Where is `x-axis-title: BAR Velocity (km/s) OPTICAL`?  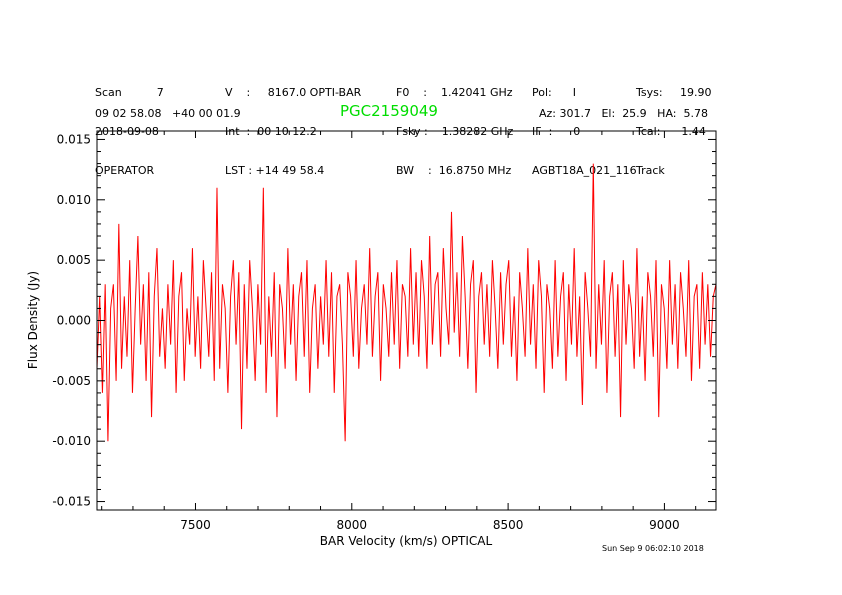 x-axis-title: BAR Velocity (km/s) OPTICAL is located at coordinates (406, 541).